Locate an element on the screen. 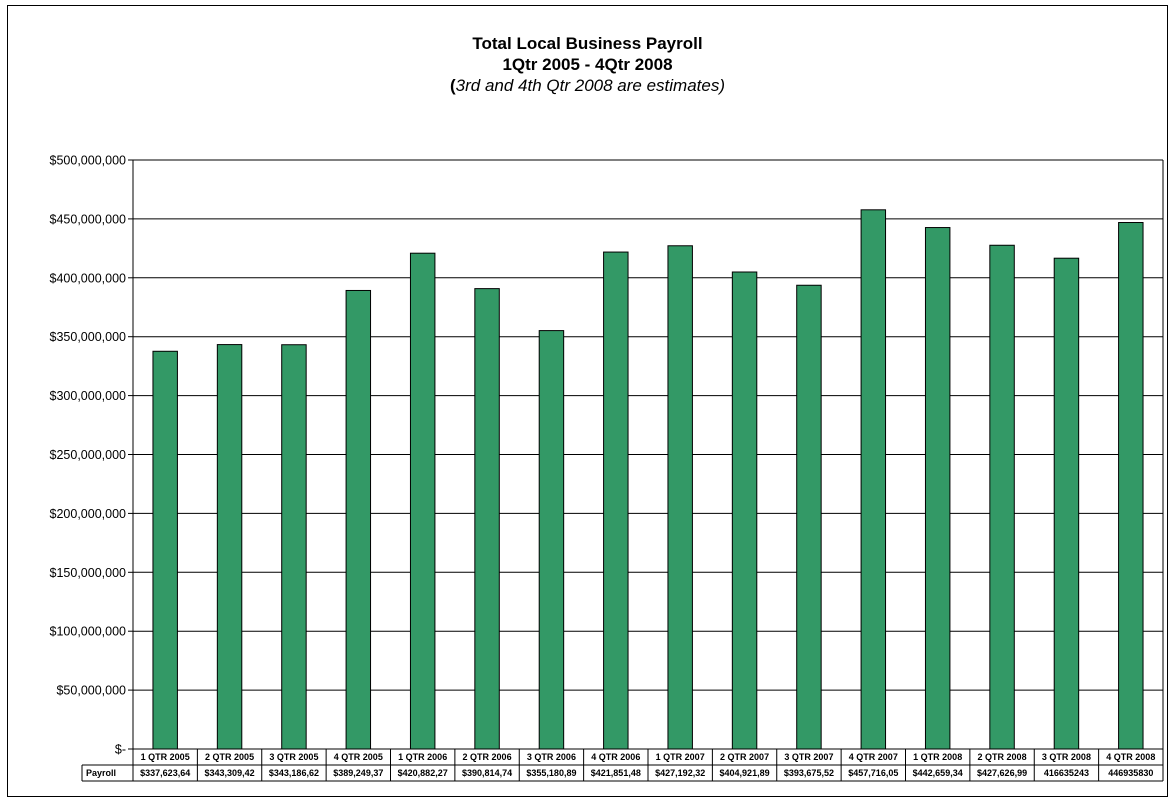 This screenshot has width=1175, height=804. x-tick-label: 1 QTR 2008 is located at coordinates (937, 757).